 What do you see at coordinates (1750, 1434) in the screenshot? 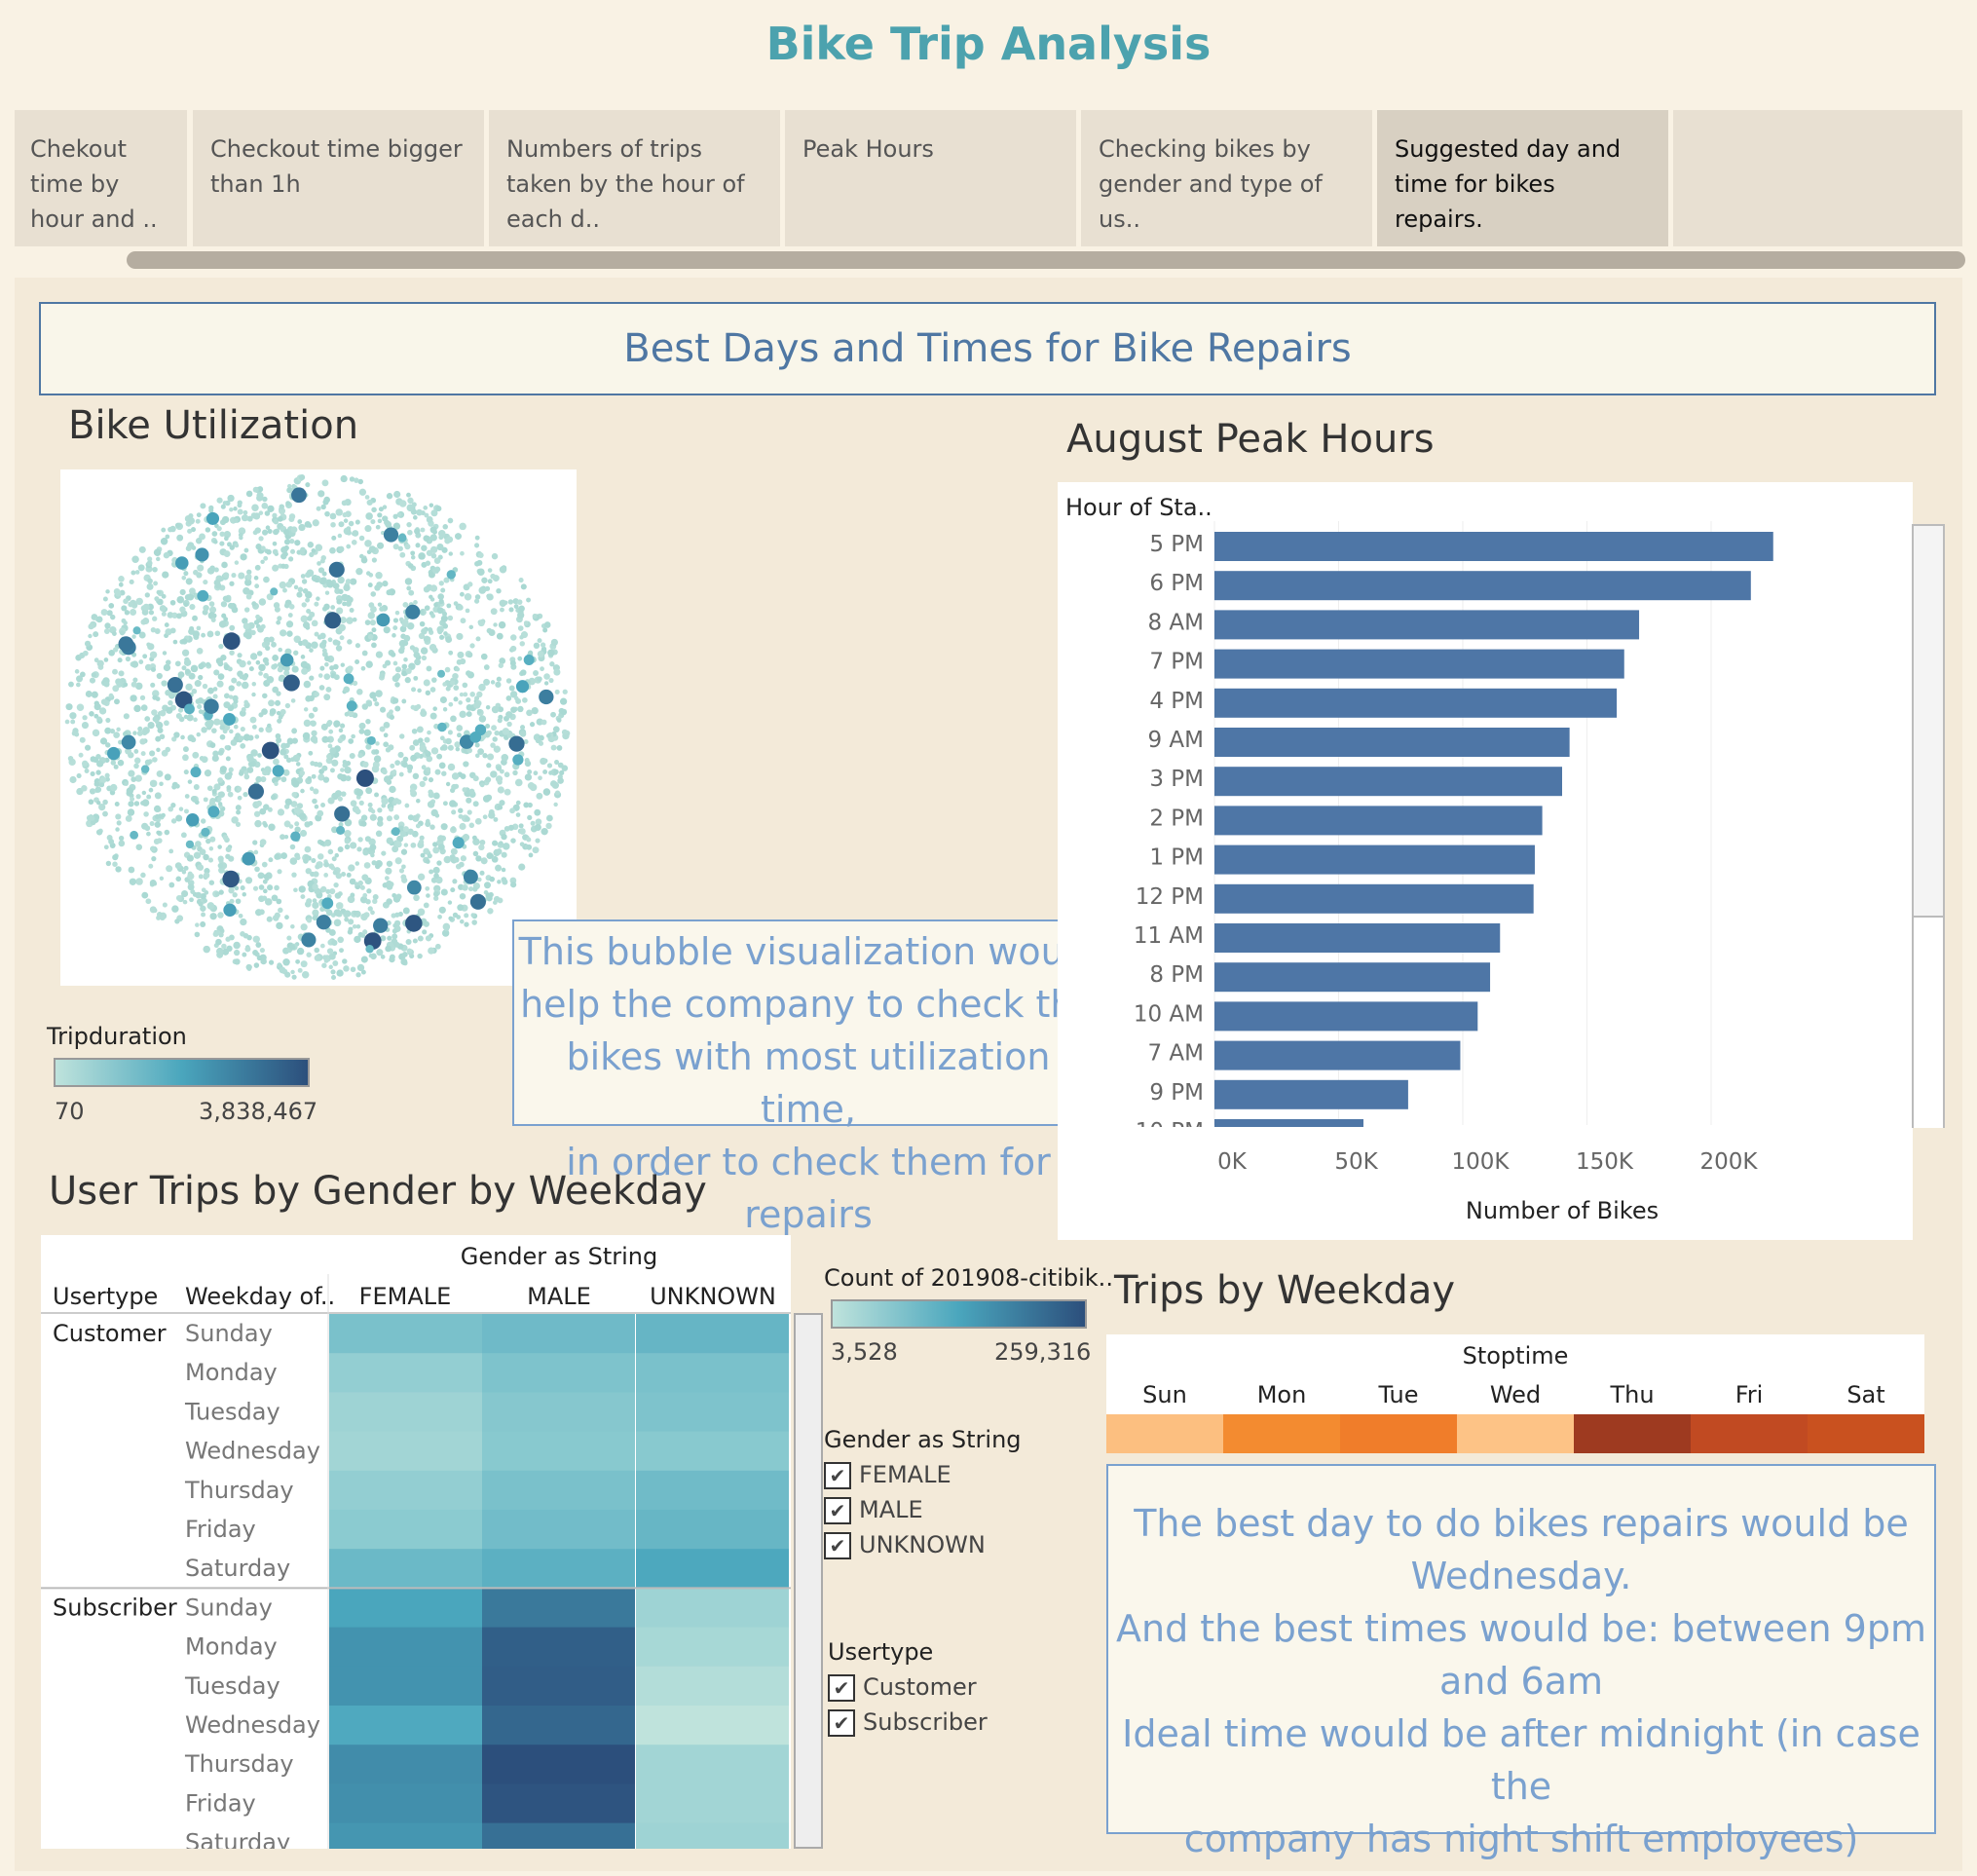
I see `weekday-cell` at bounding box center [1750, 1434].